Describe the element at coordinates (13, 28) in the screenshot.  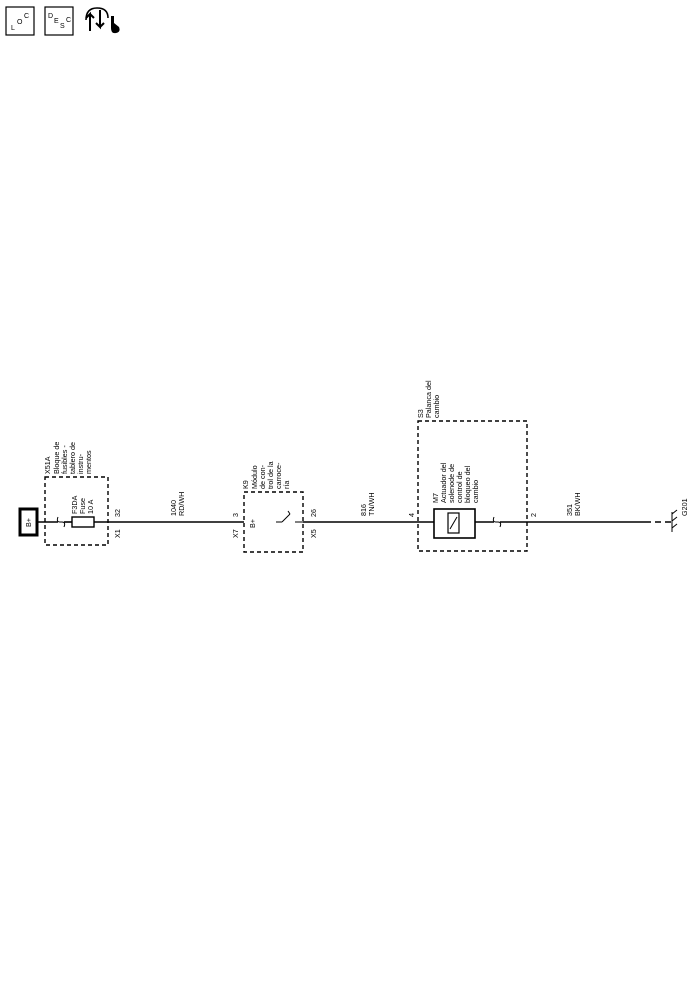
I see `svg-text: L` at that location.